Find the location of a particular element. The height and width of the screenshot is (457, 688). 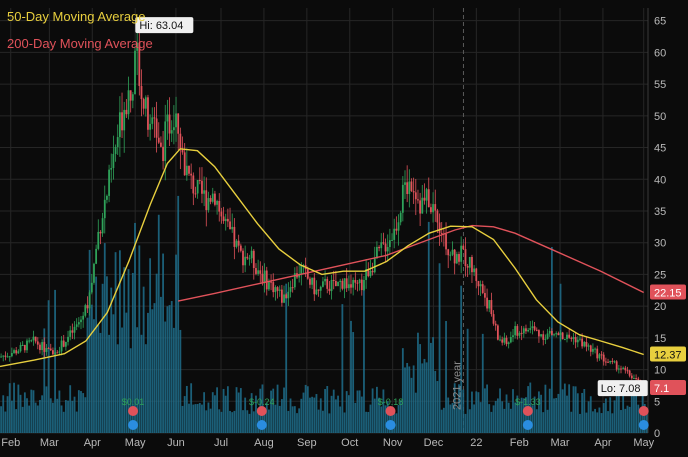

earnings-marker is located at coordinates (643, 425).